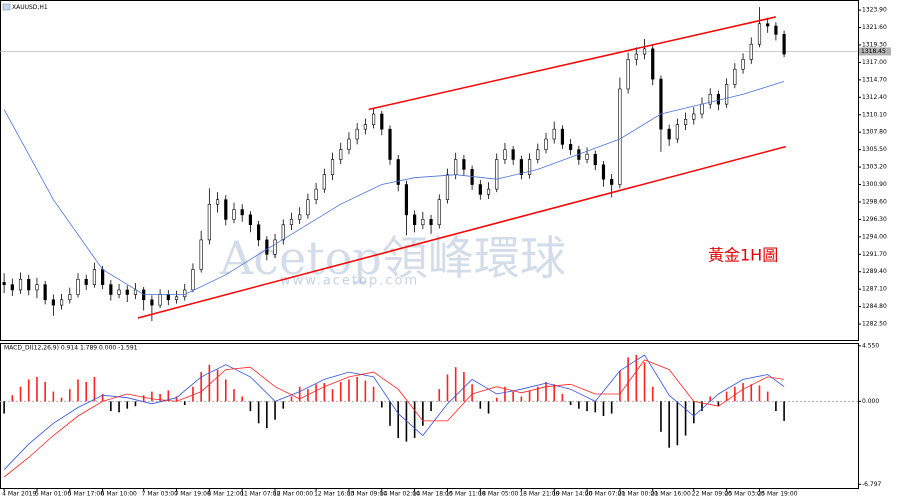 The image size is (900, 500). Describe the element at coordinates (260, 494) in the screenshot. I see `x-tick-label: 11 Mar 07:00` at that location.